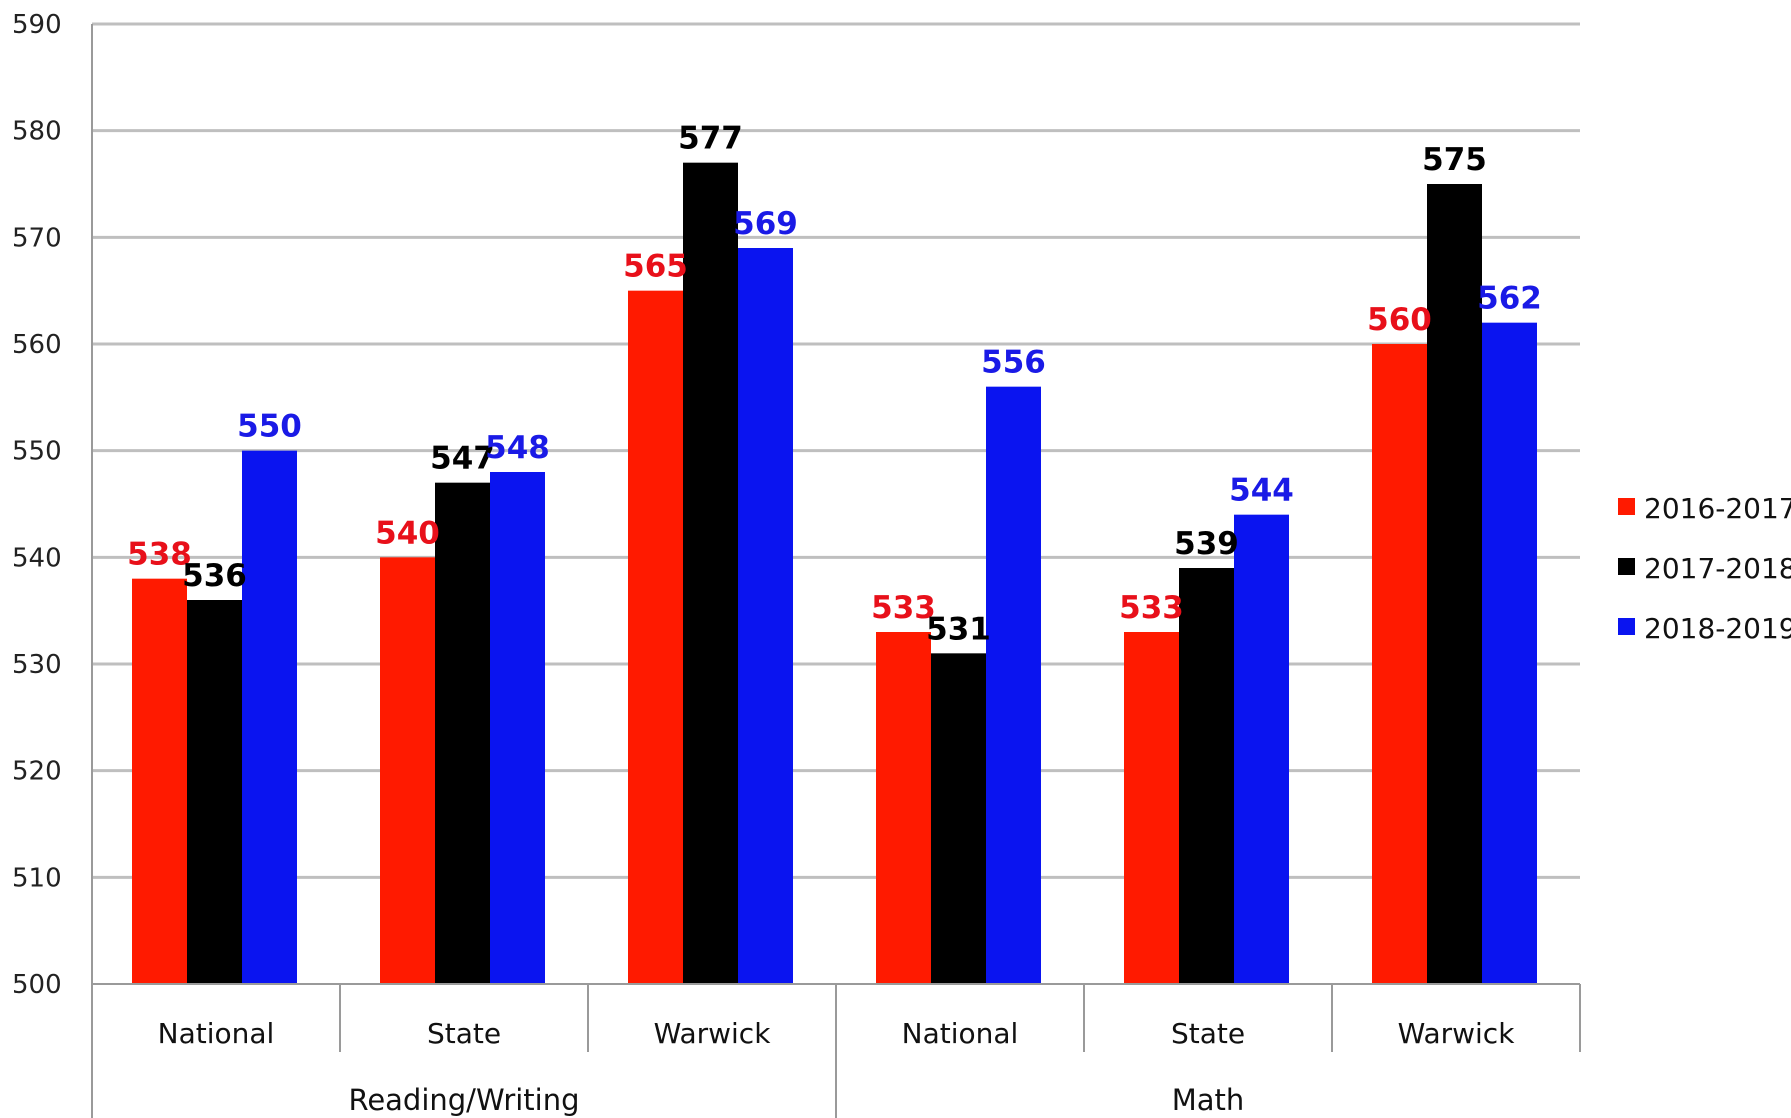 Image resolution: width=1791 pixels, height=1118 pixels. I want to click on data-label: 575, so click(1454, 160).